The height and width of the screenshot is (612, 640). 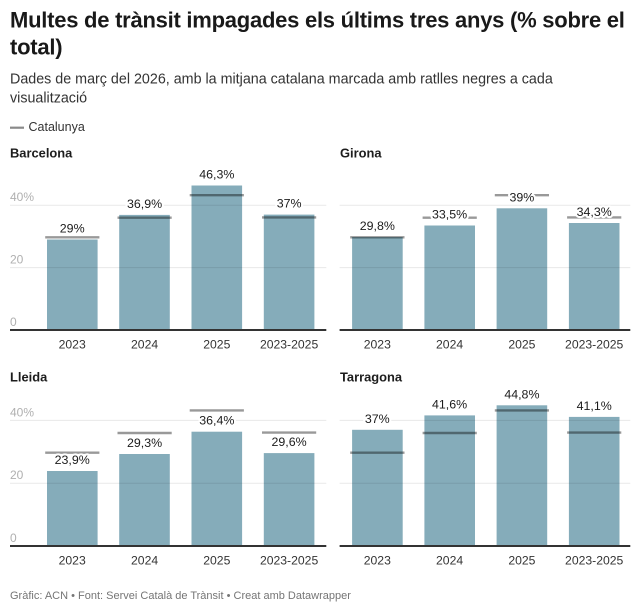 I want to click on svg-text: 23,9%, so click(x=72, y=460).